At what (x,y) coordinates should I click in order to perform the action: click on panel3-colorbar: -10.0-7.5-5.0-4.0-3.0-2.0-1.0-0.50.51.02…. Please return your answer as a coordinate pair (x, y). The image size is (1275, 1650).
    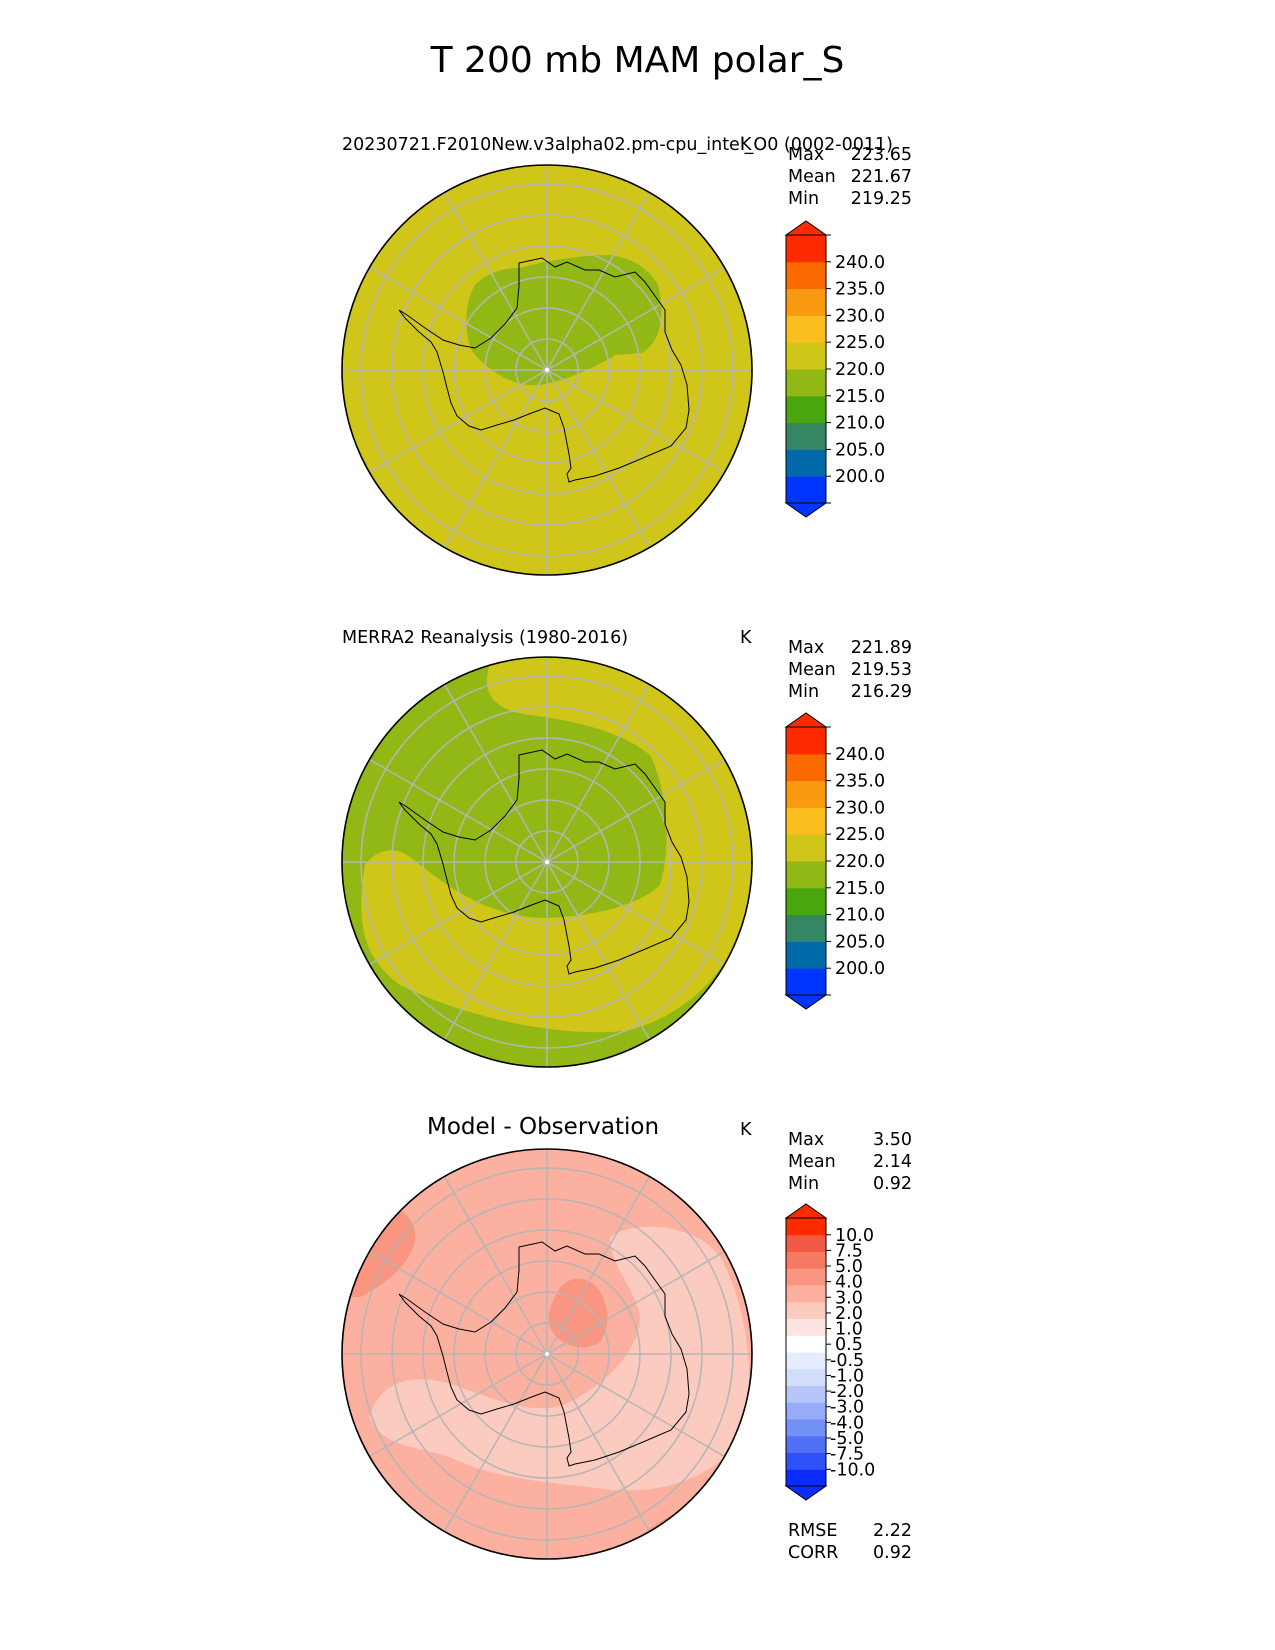
    Looking at the image, I should click on (829, 1352).